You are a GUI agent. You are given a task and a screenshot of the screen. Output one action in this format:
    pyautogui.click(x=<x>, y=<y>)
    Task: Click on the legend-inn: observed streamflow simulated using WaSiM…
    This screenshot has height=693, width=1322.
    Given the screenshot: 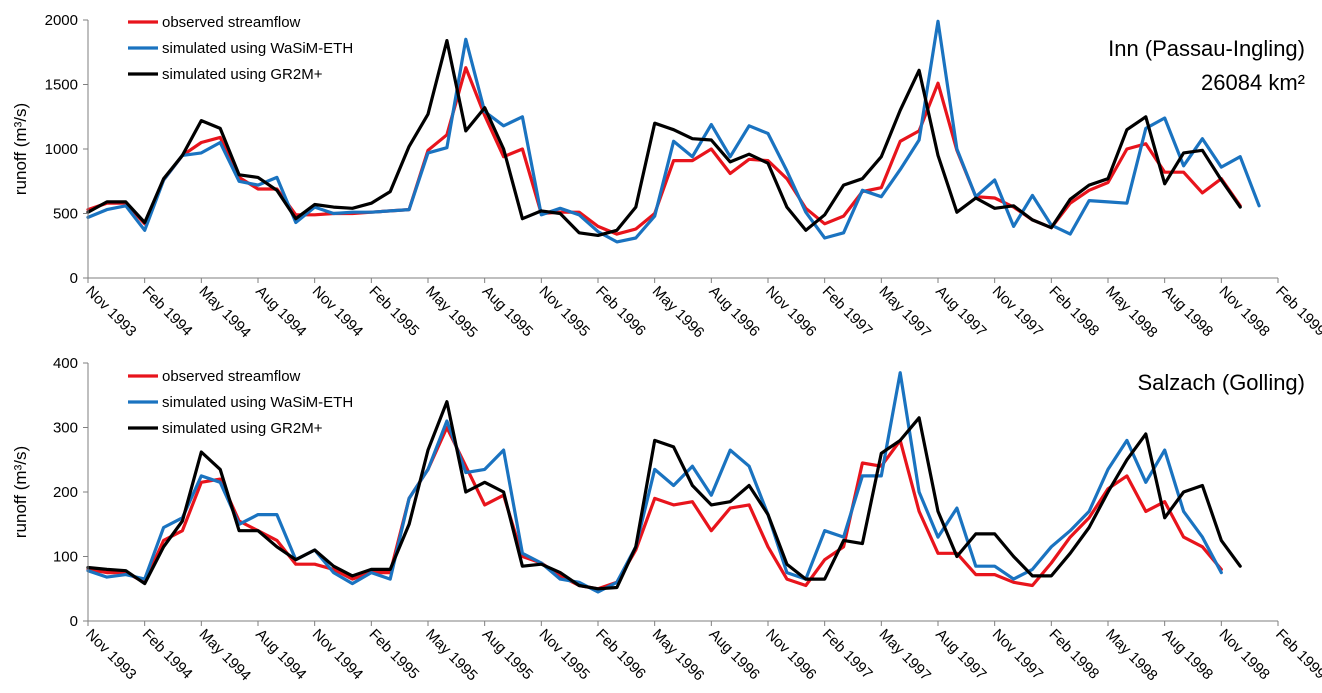 What is the action you would take?
    pyautogui.click(x=240, y=48)
    